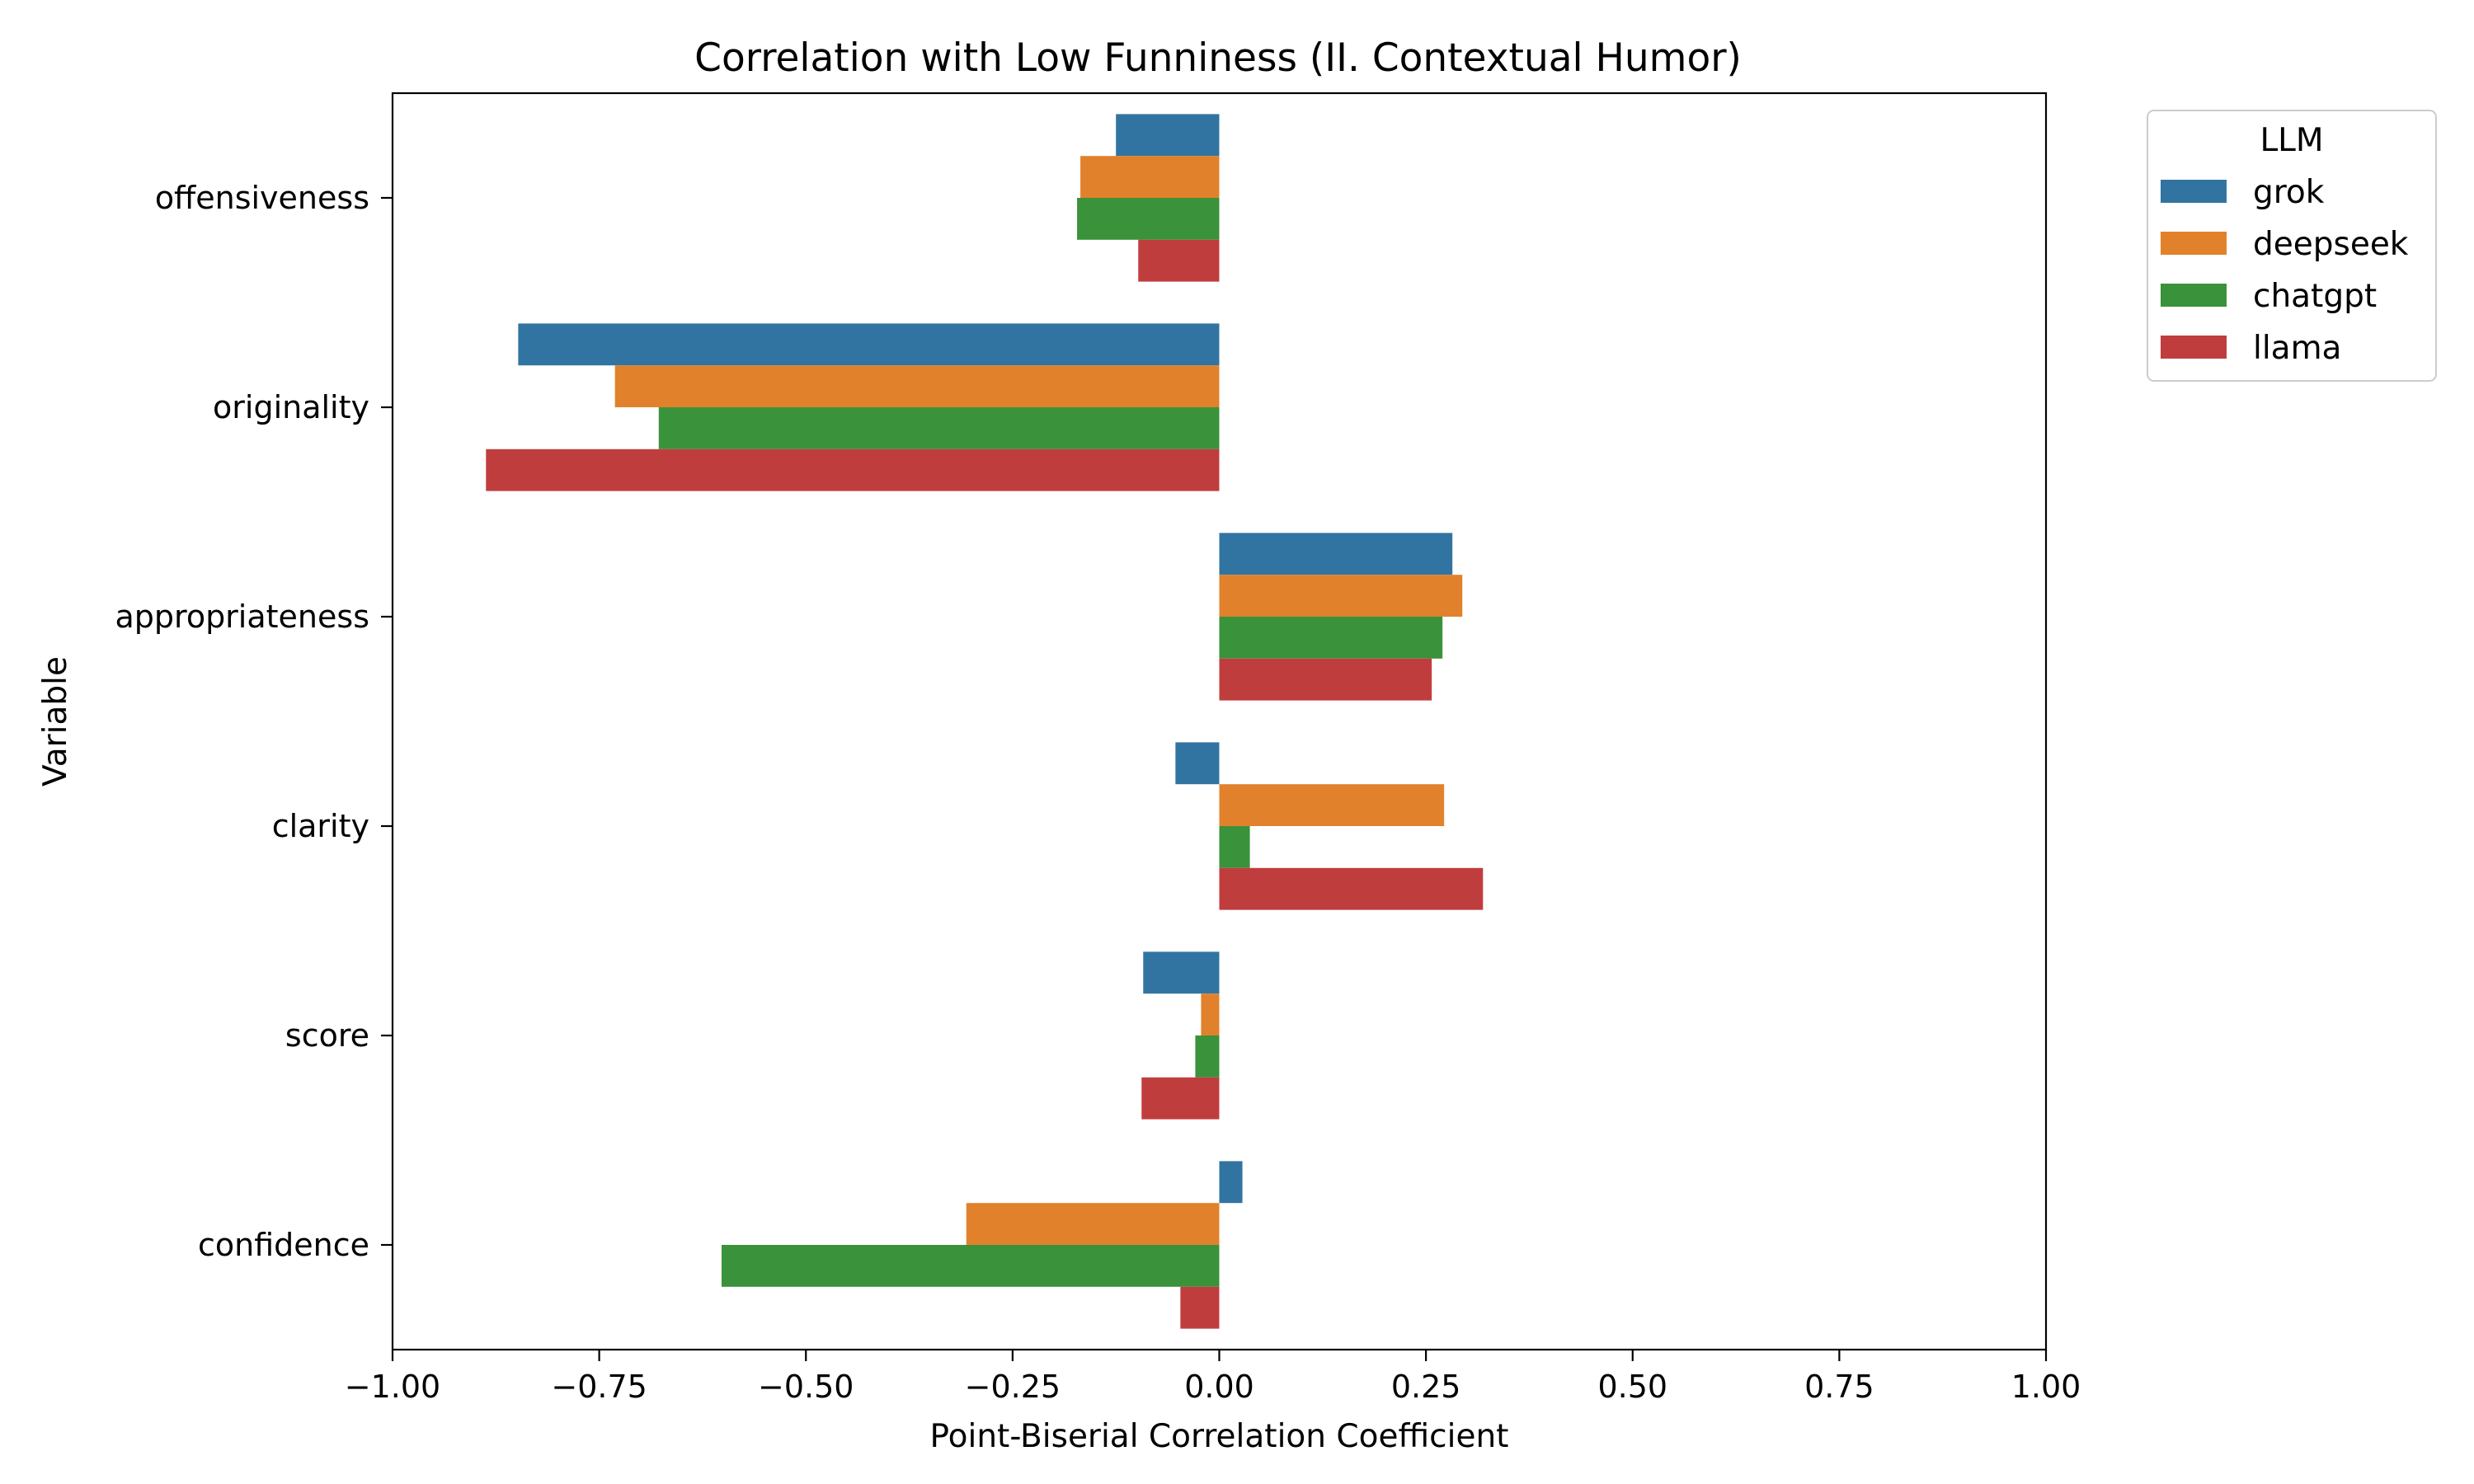 The width and height of the screenshot is (2474, 1484). What do you see at coordinates (2291, 140) in the screenshot?
I see `legend-title: LLM` at bounding box center [2291, 140].